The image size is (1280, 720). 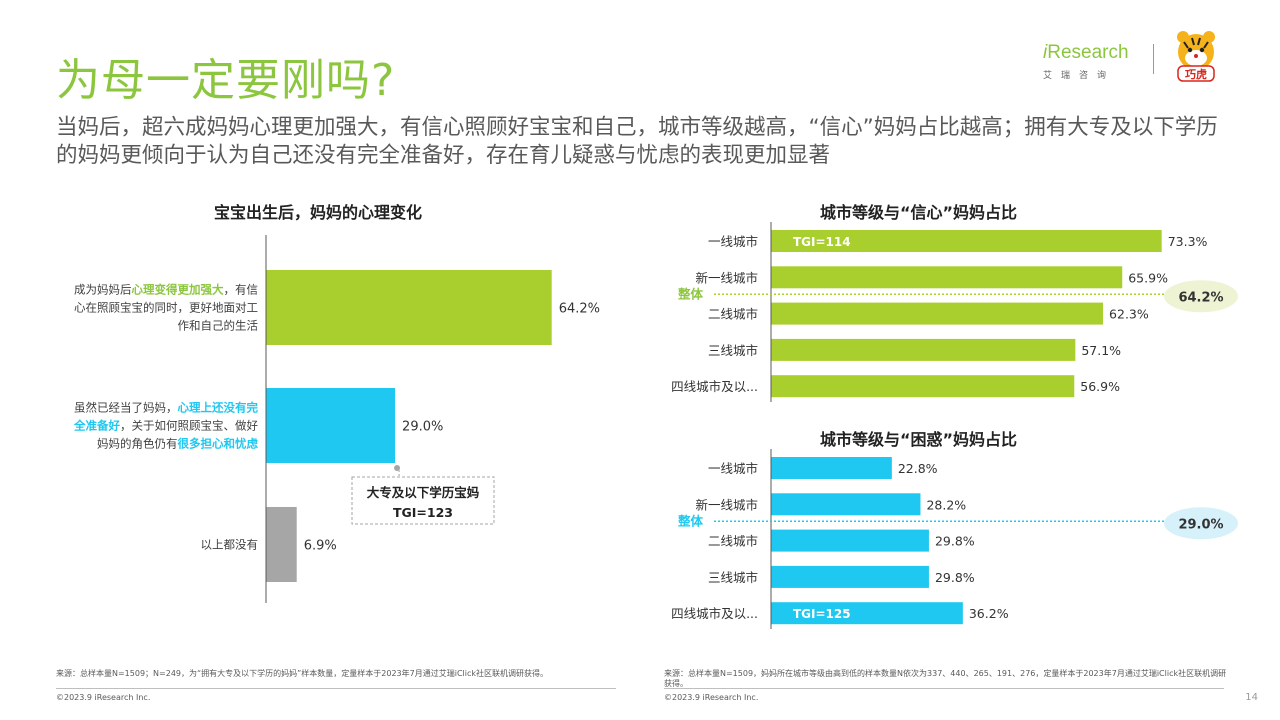 What do you see at coordinates (1196, 56) in the screenshot?
I see `qiaohu-logo-icon: 巧虎` at bounding box center [1196, 56].